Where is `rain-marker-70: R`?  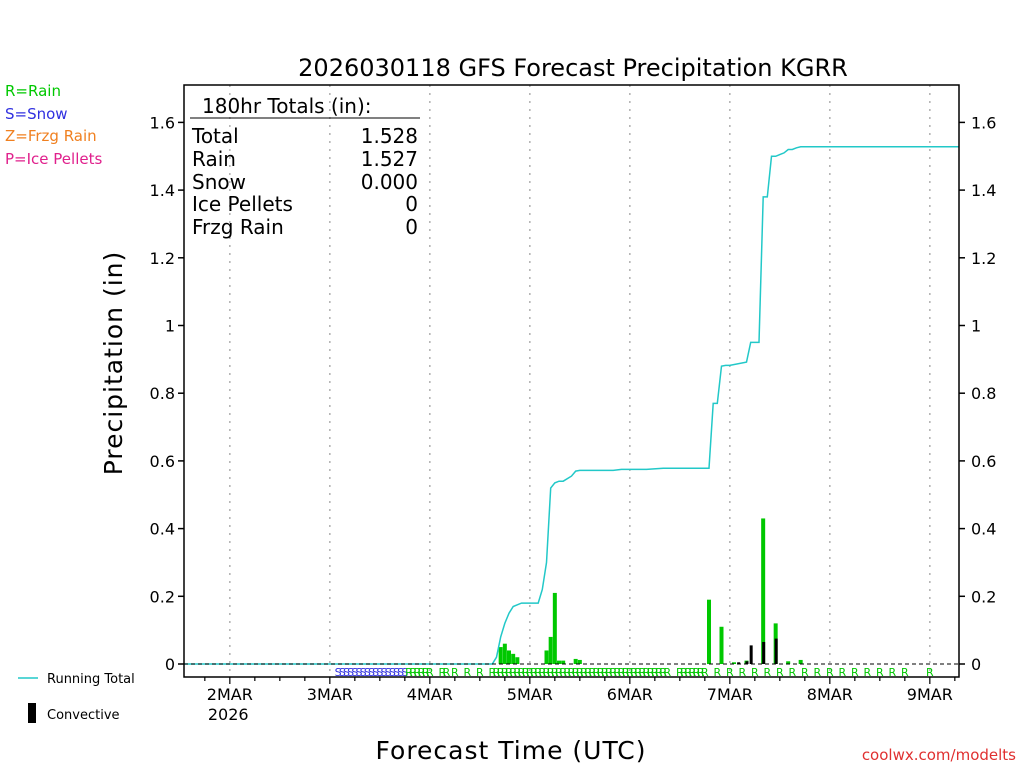
rain-marker-70: R is located at coordinates (830, 672).